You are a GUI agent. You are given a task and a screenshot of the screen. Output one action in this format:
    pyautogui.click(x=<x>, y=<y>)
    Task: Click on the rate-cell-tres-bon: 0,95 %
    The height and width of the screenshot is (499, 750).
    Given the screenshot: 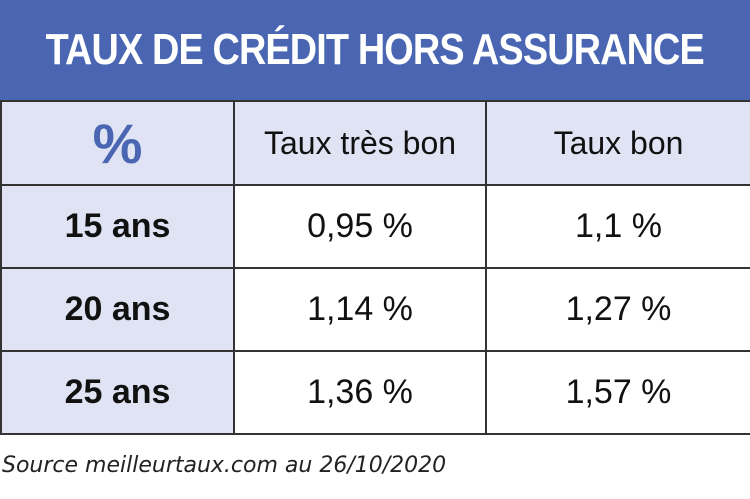 What is the action you would take?
    pyautogui.click(x=360, y=226)
    